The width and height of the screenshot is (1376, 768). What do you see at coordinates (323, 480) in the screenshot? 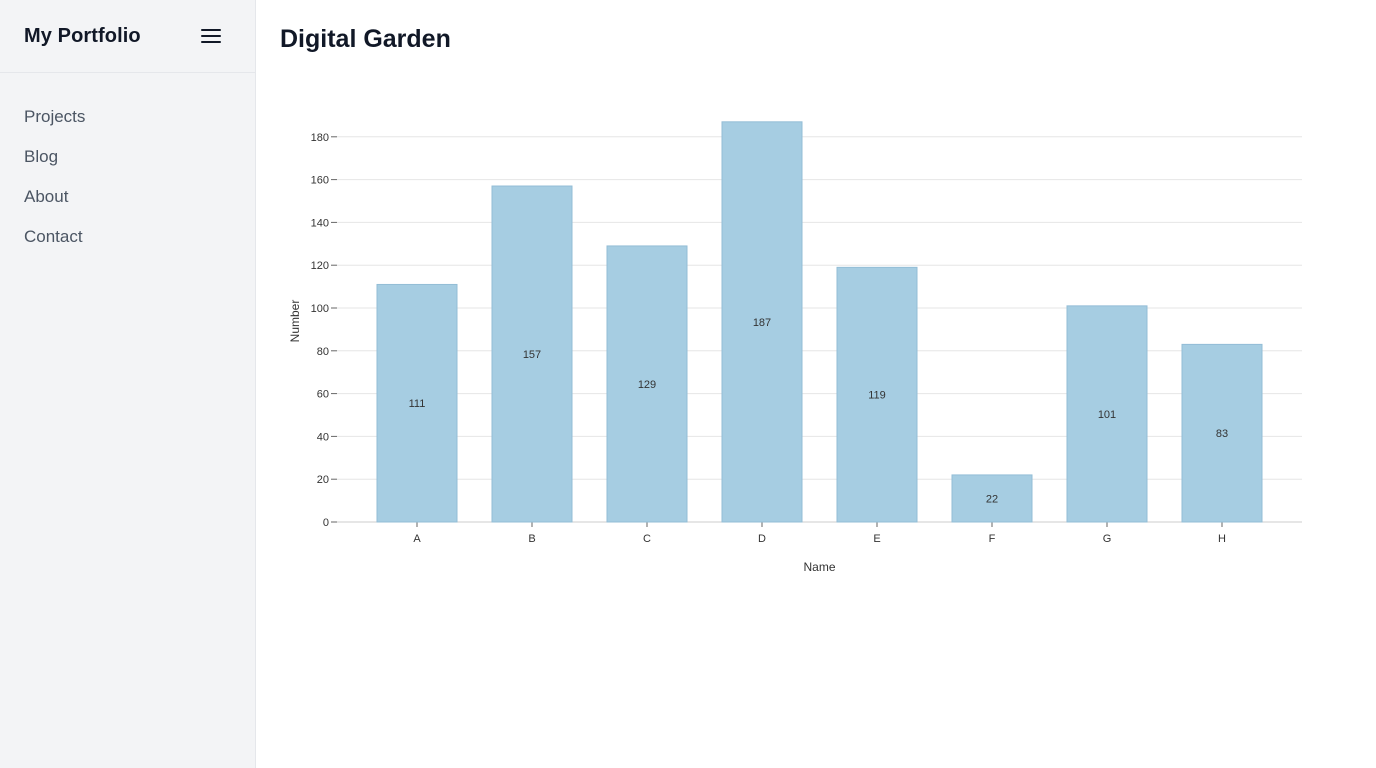
I see `y-tick-label: 20` at bounding box center [323, 480].